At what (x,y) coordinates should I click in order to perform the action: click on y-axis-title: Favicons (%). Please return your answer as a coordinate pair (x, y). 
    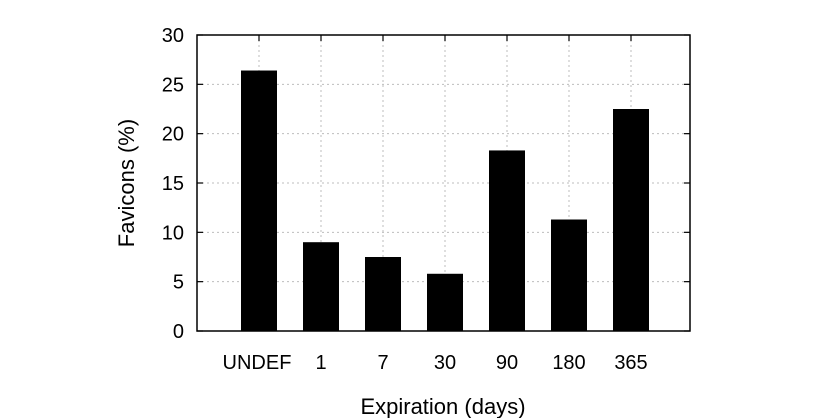
    Looking at the image, I should click on (126, 183).